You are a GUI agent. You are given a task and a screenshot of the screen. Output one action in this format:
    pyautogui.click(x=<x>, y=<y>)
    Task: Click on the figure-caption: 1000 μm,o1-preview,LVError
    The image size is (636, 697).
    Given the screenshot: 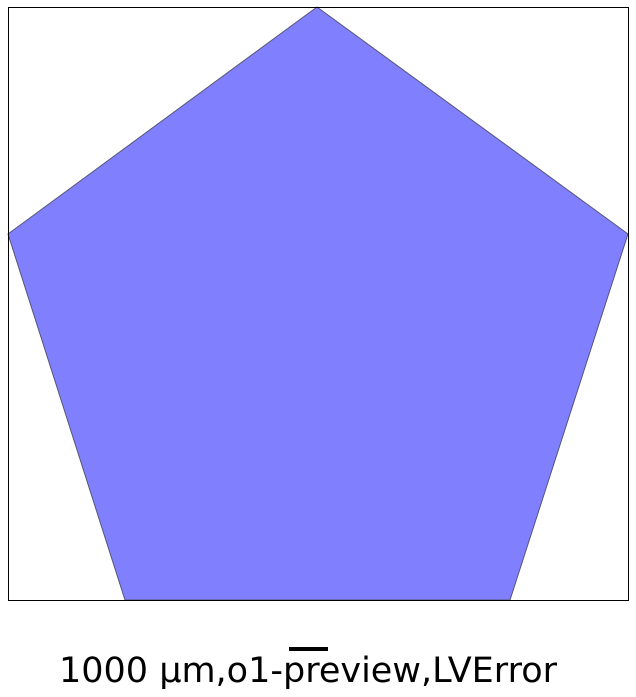 What is the action you would take?
    pyautogui.click(x=308, y=671)
    